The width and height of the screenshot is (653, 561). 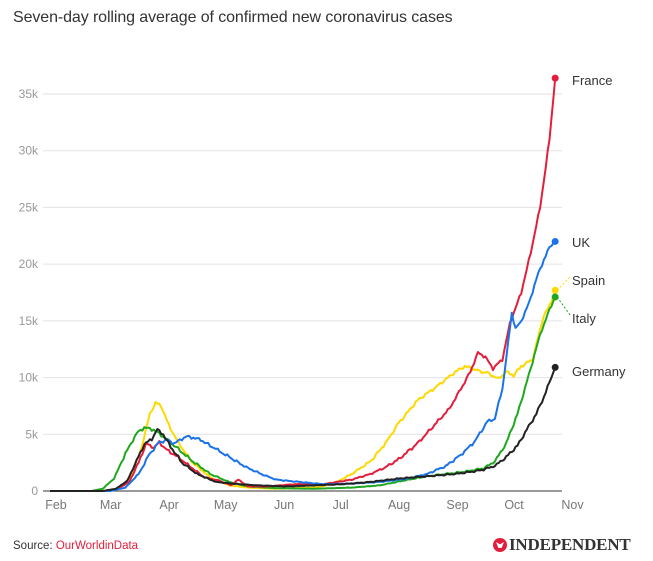 What do you see at coordinates (588, 280) in the screenshot?
I see `series-label-spain: Spain` at bounding box center [588, 280].